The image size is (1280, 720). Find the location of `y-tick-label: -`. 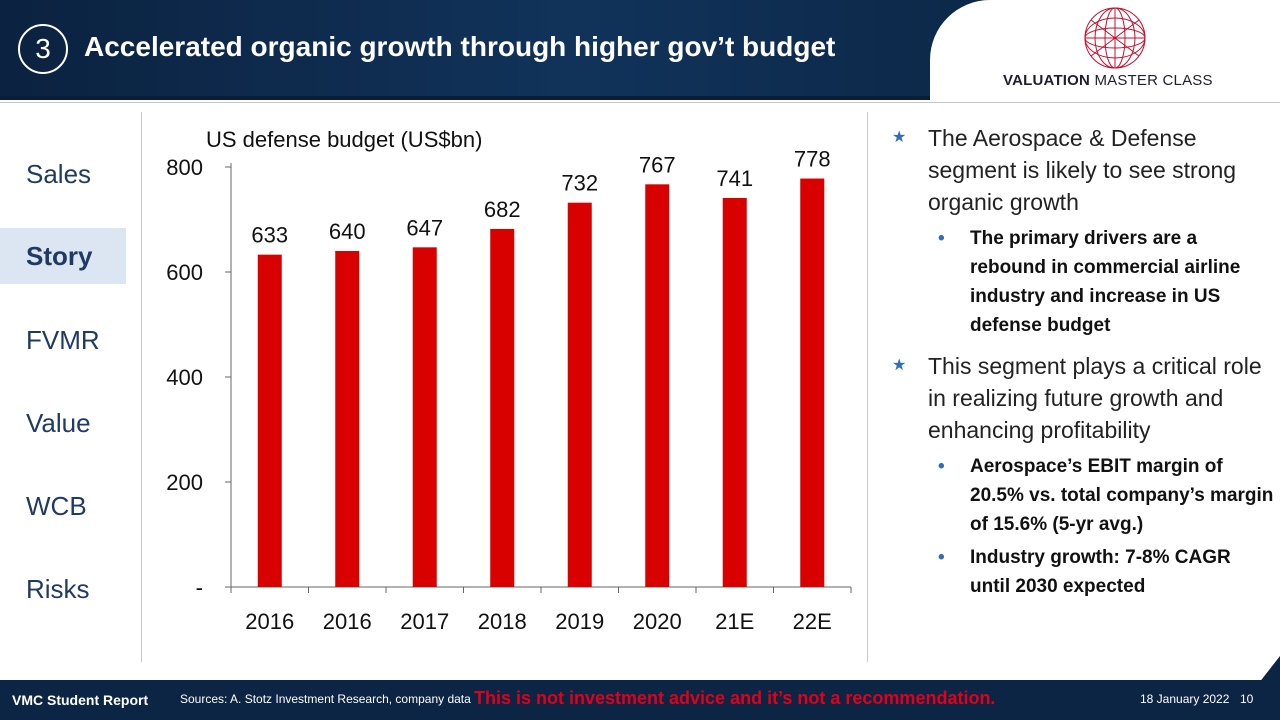

y-tick-label: - is located at coordinates (199, 587).